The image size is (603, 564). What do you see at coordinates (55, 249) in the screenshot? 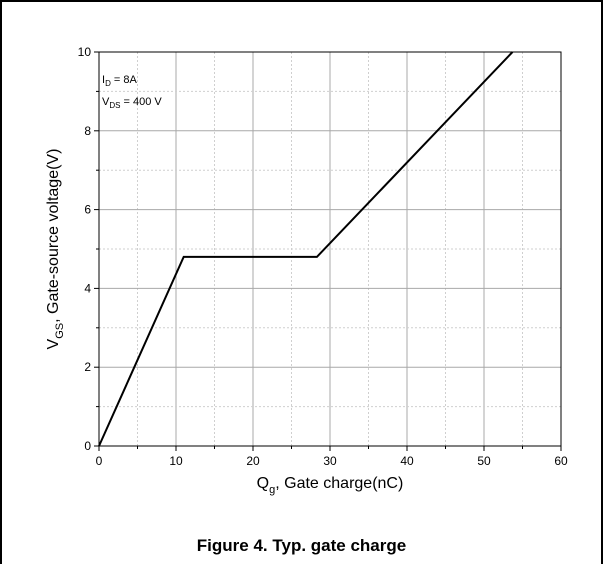
I see `y-axis-label: VGS, Gate-source voltage(V)` at bounding box center [55, 249].